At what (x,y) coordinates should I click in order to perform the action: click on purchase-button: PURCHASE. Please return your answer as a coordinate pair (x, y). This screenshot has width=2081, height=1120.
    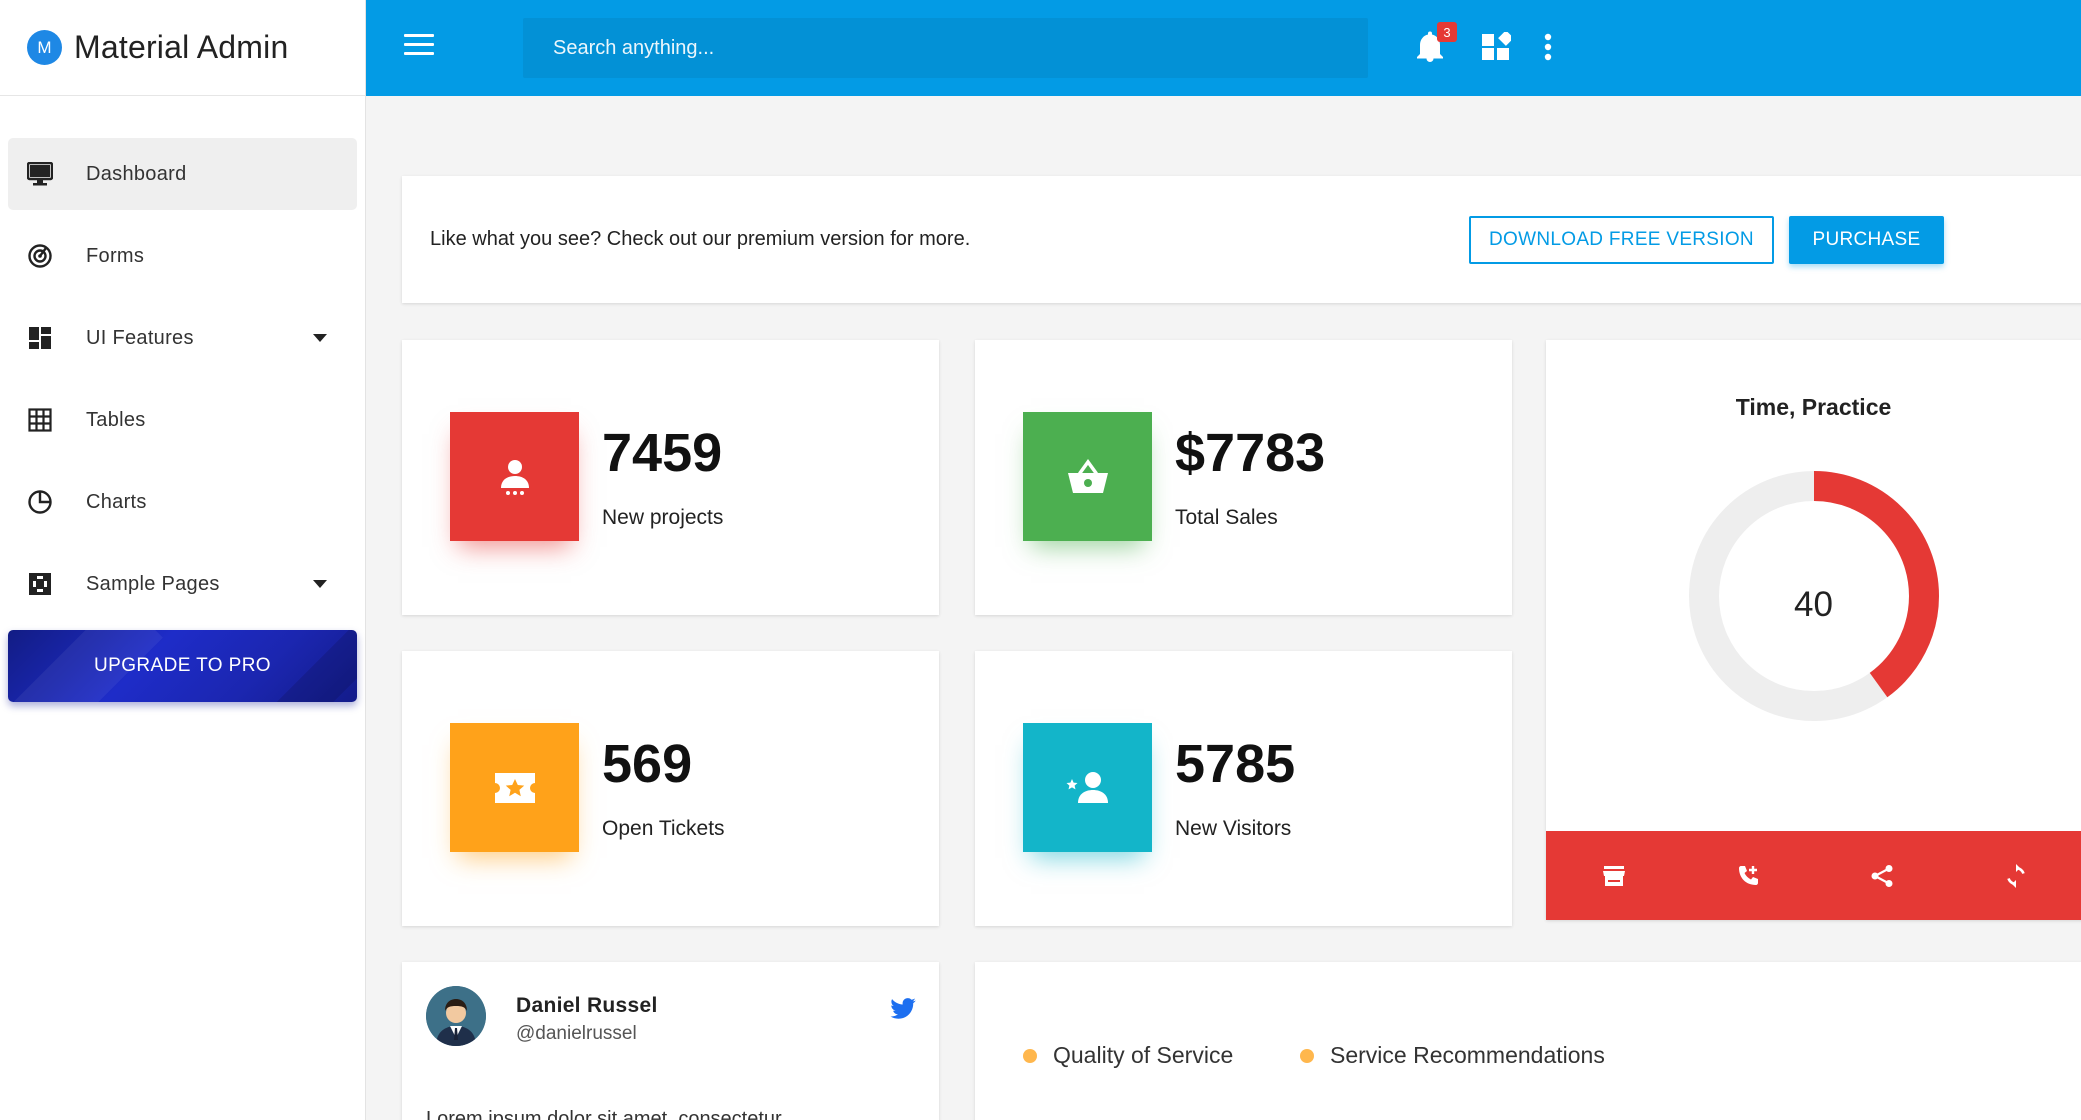
    Looking at the image, I should click on (1866, 240).